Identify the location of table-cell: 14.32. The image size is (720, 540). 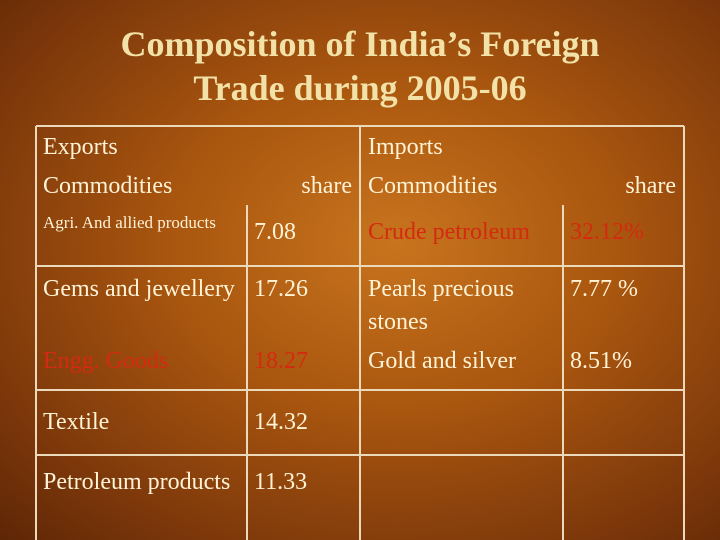
(281, 422).